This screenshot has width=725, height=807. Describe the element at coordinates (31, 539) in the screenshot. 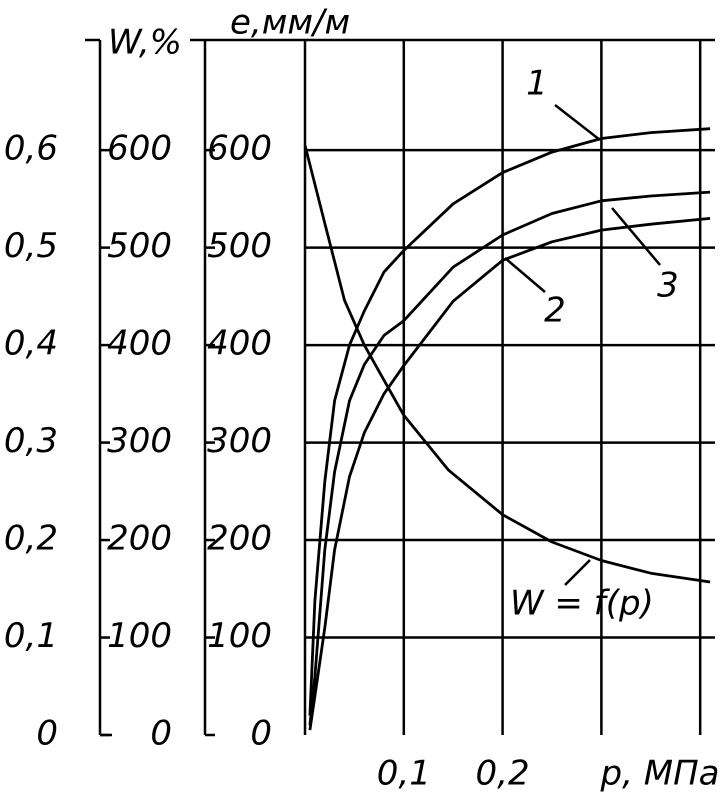

I see `y-tick-label: 0,2` at that location.